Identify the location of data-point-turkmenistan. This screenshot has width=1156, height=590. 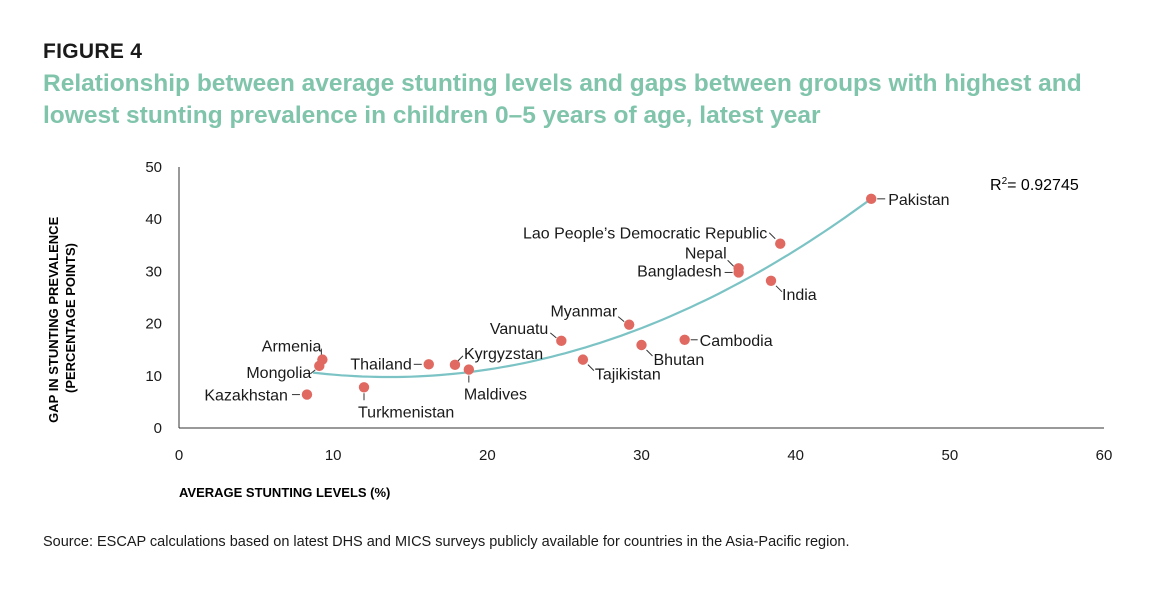
(364, 387).